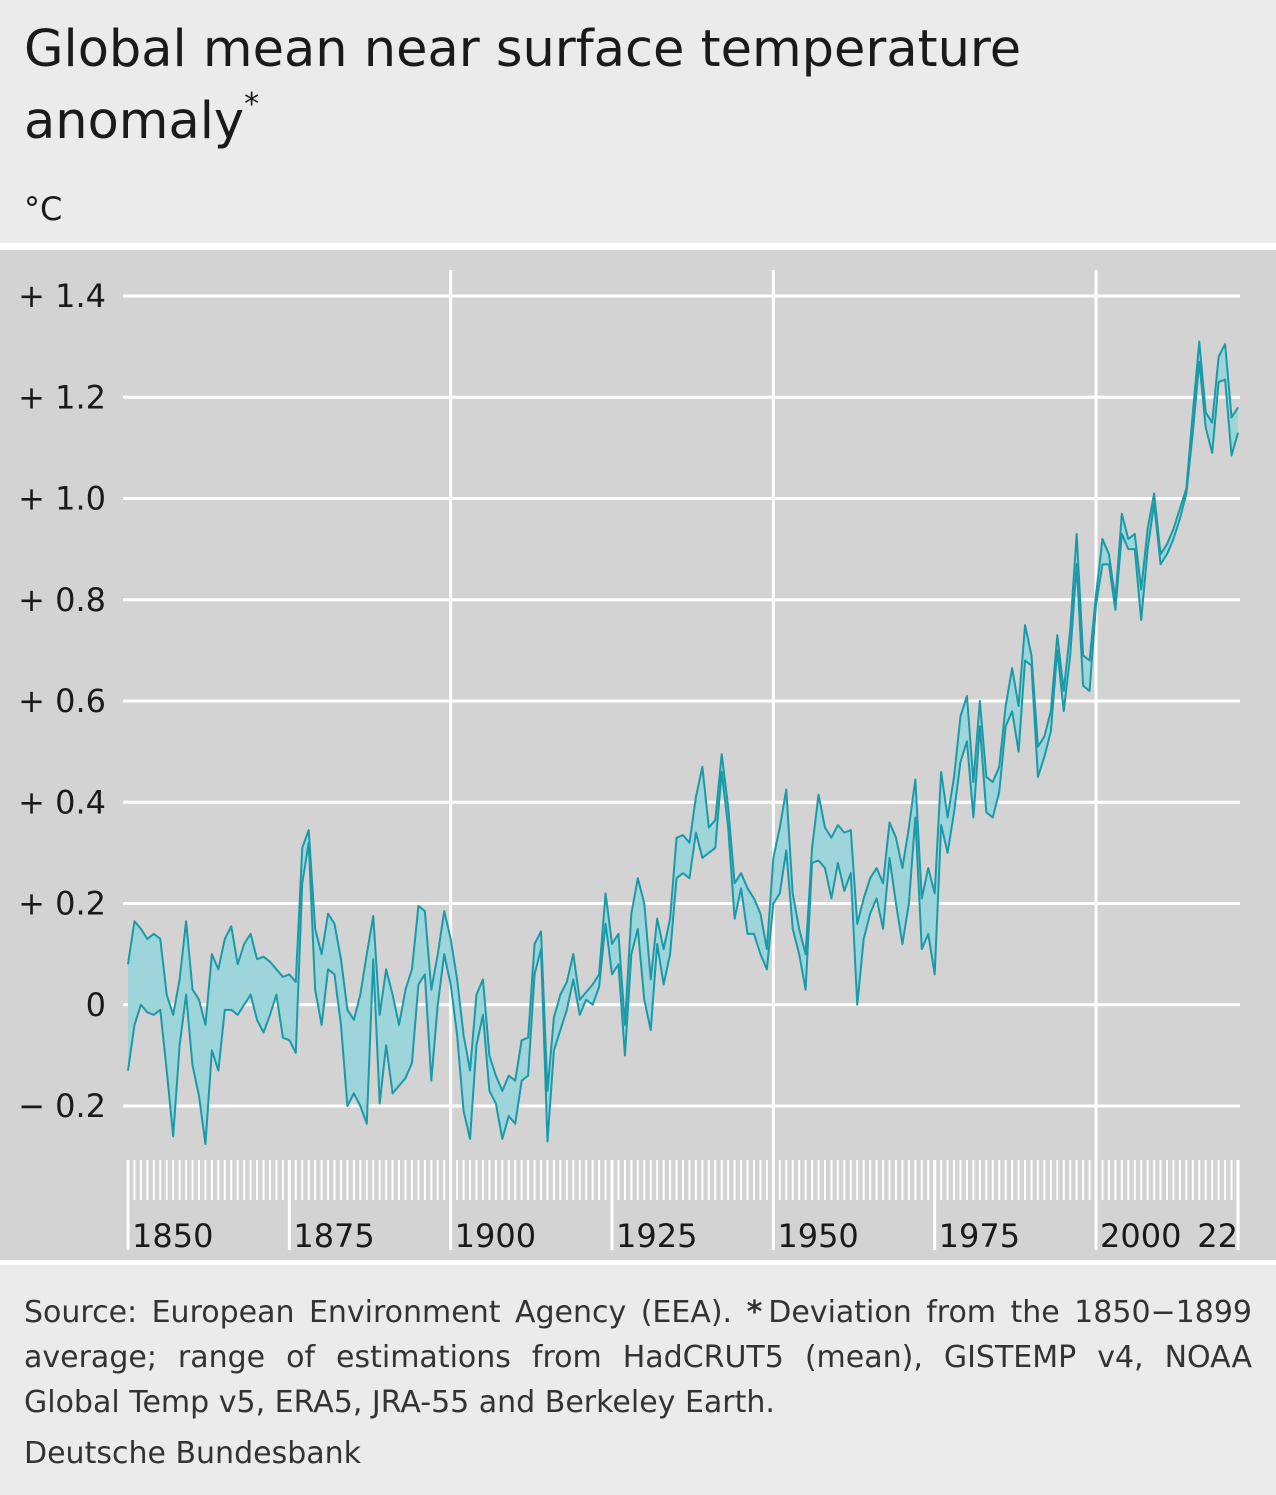 Image resolution: width=1276 pixels, height=1495 pixels. I want to click on y-tick-label: + 0.6, so click(62, 701).